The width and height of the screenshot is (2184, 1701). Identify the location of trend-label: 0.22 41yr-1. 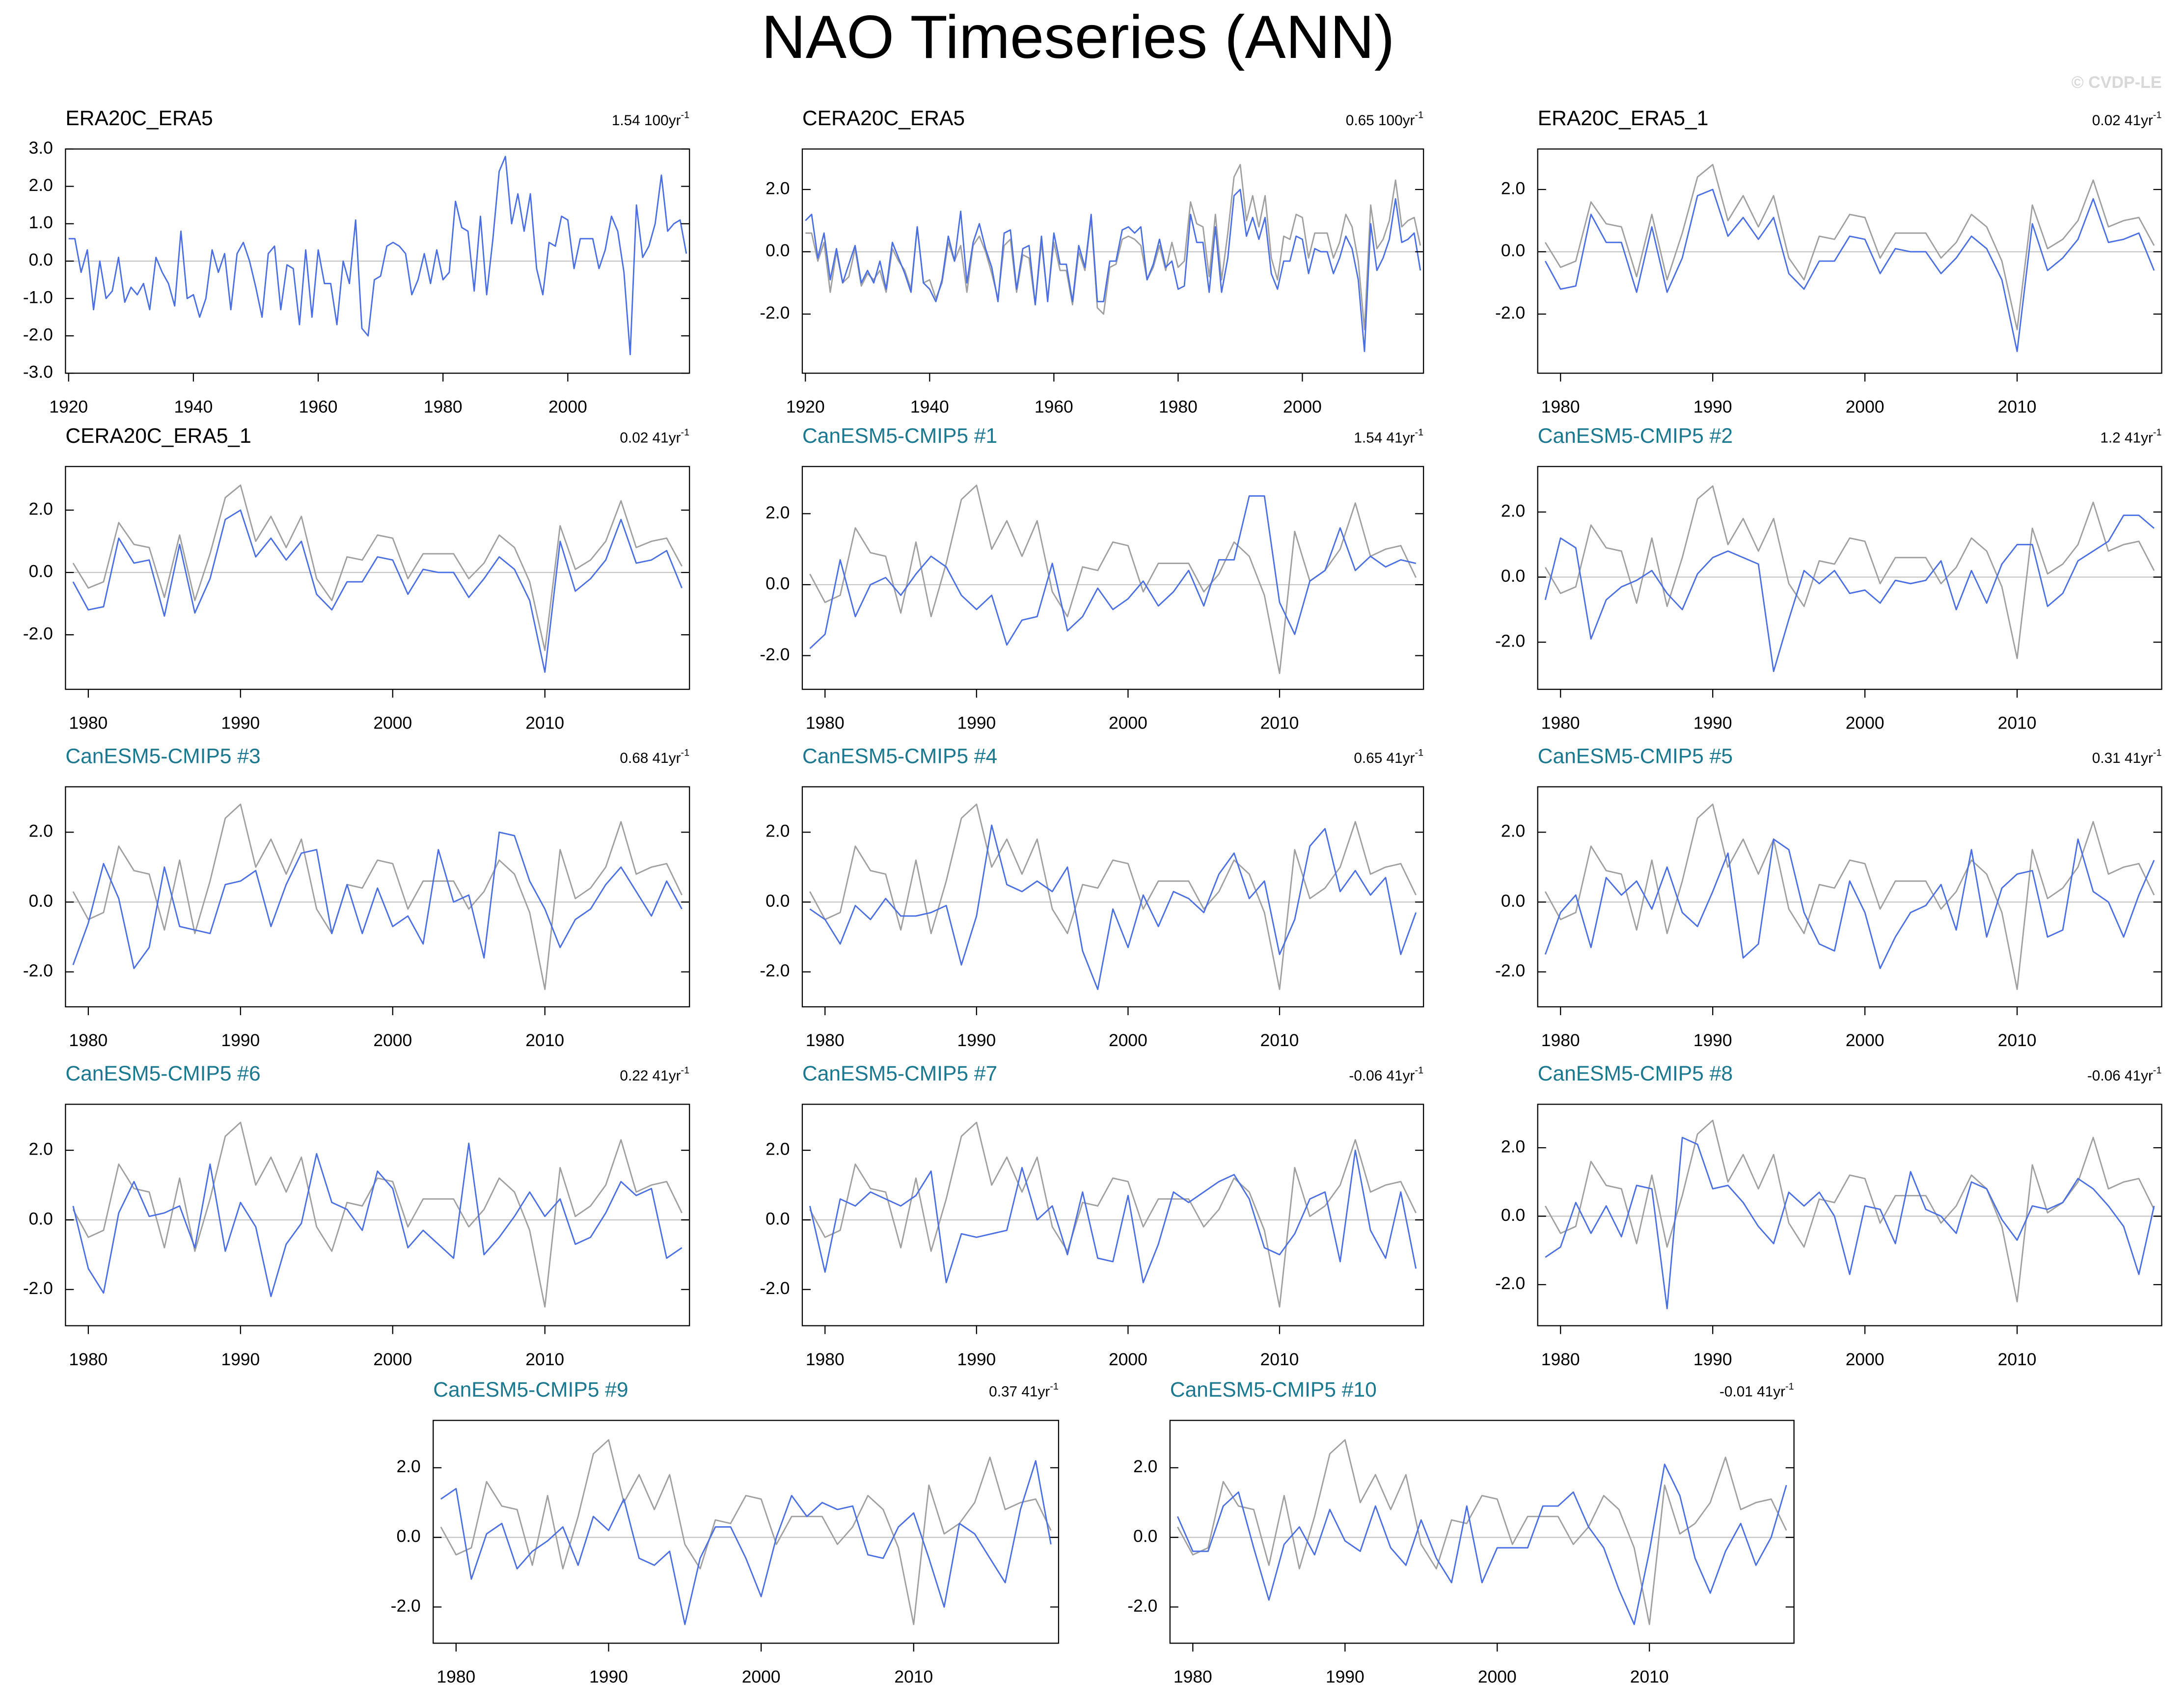
(654, 1074).